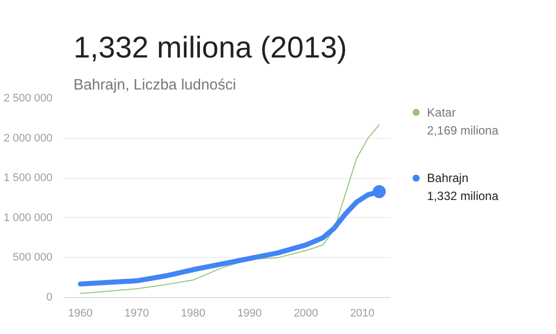 This screenshot has height=334, width=556. Describe the element at coordinates (463, 130) in the screenshot. I see `text: 2,169 miliona` at that location.